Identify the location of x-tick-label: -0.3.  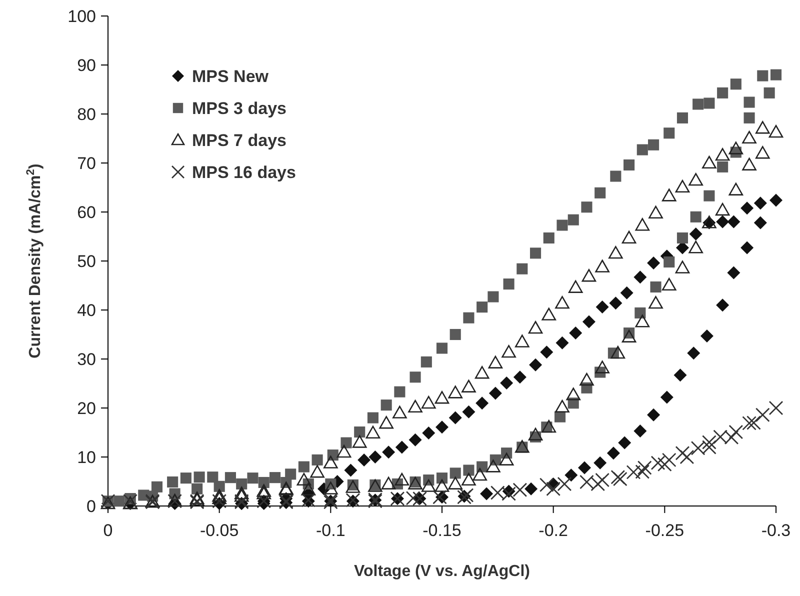
(776, 530).